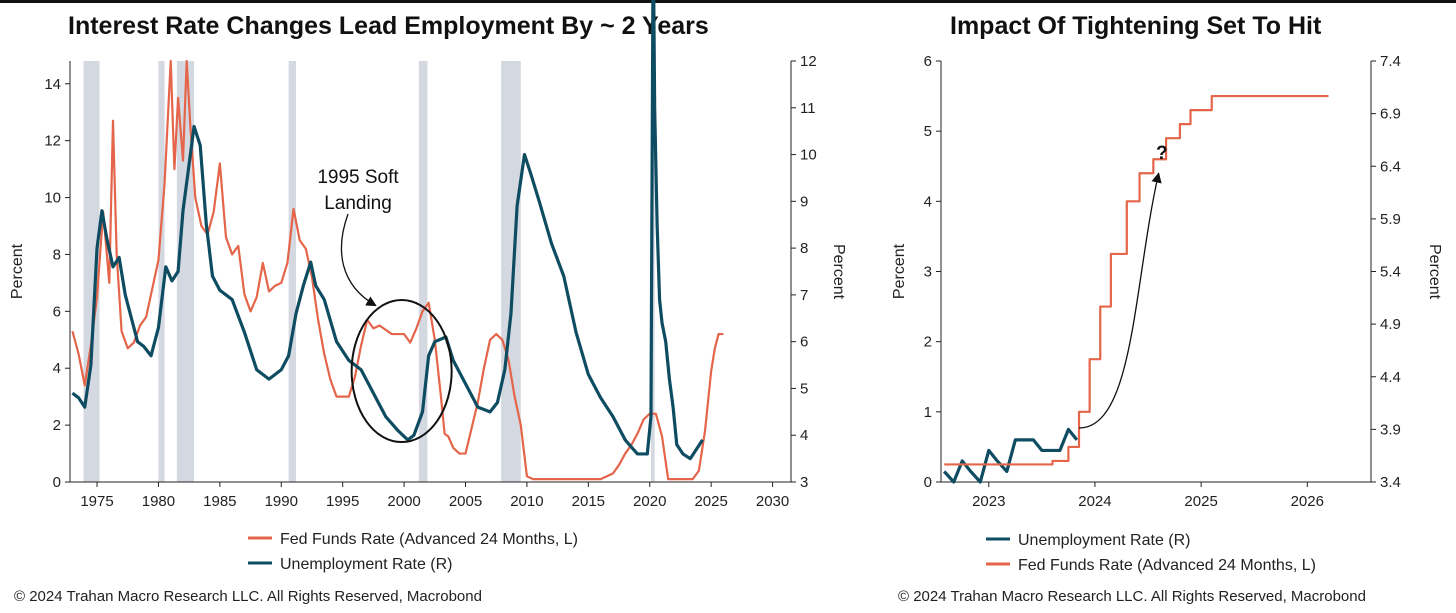  I want to click on top-border, so click(728, 1).